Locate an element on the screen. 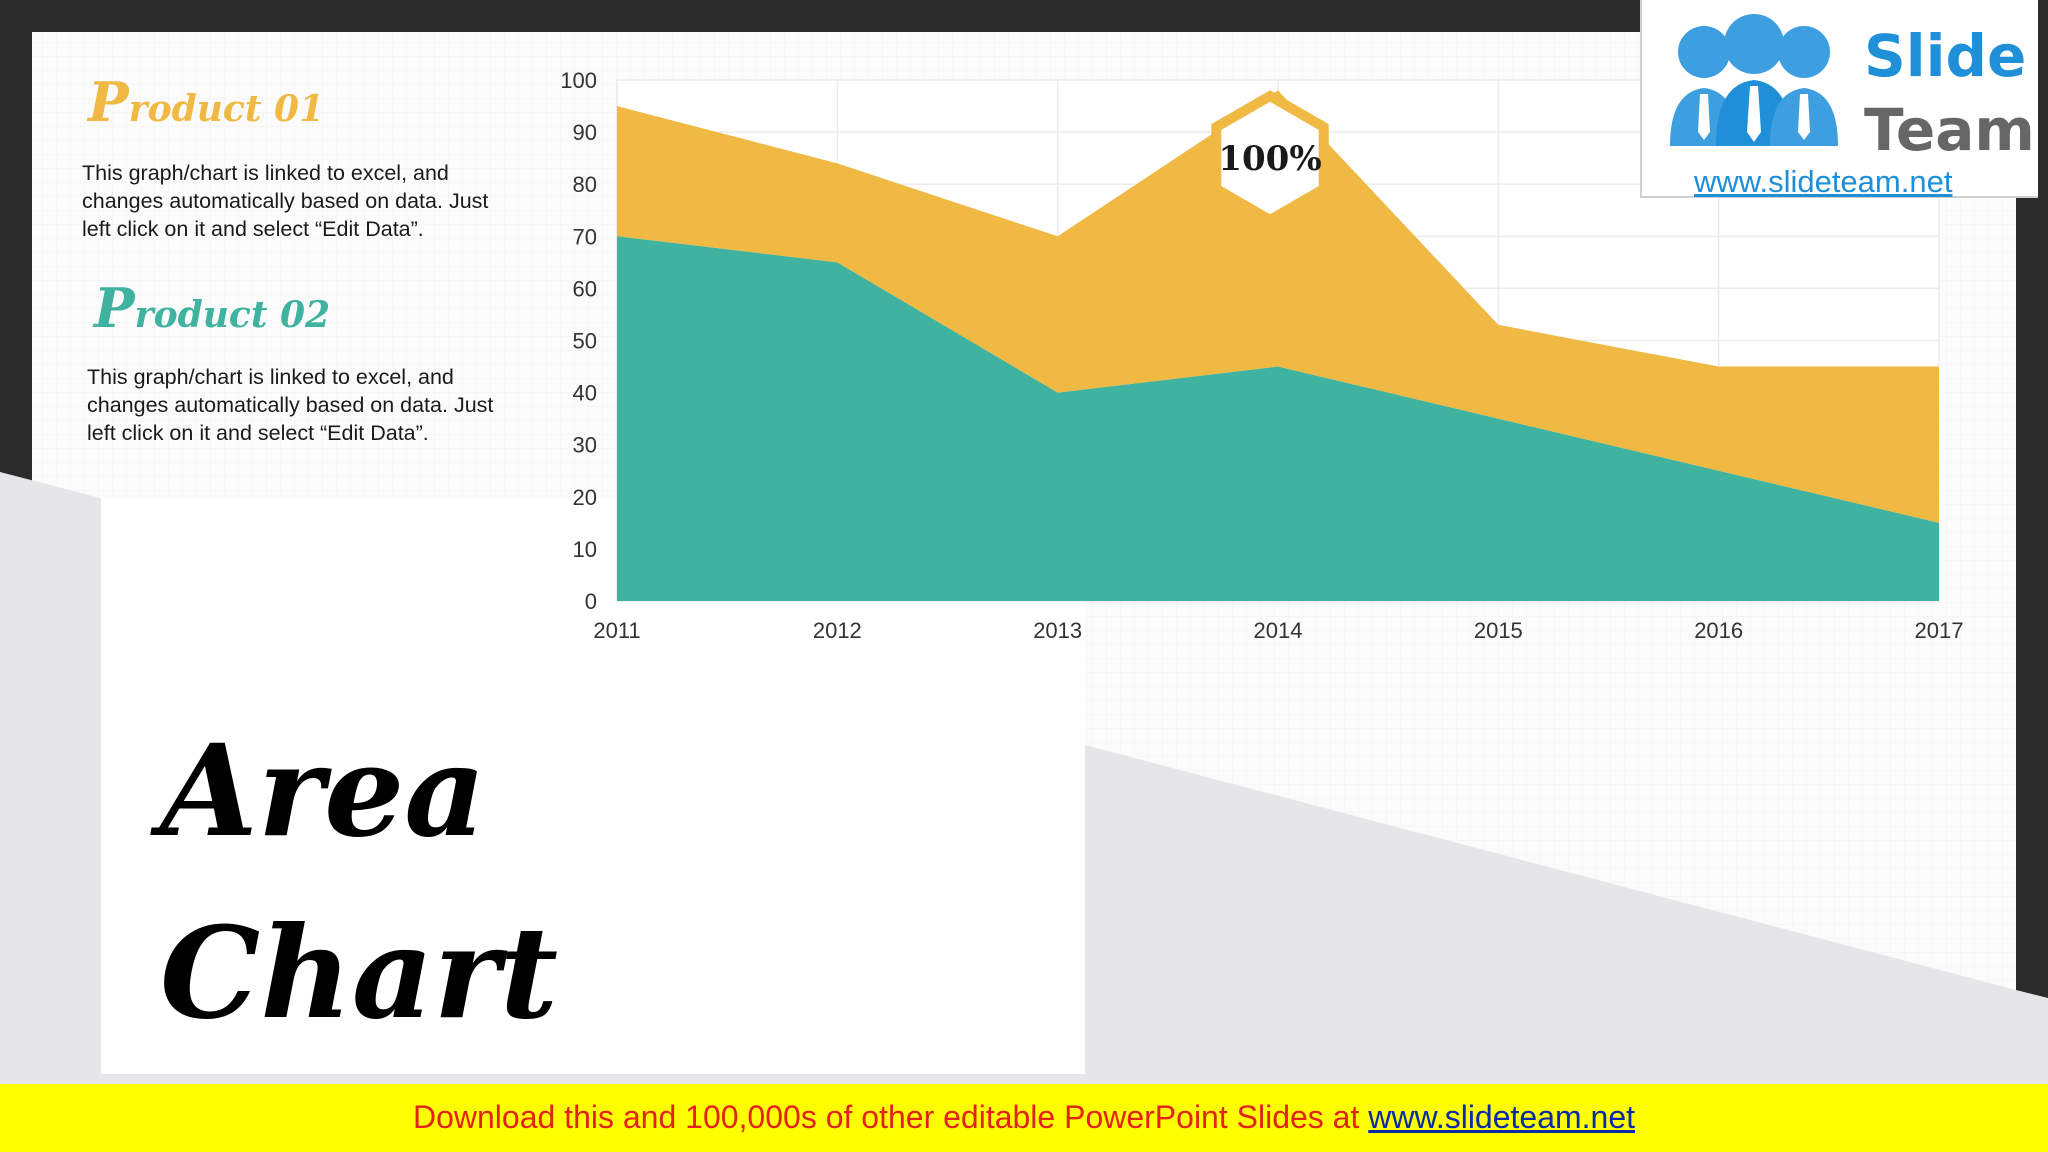 The image size is (2048, 1152). product-01-title: Product 01 is located at coordinates (206, 102).